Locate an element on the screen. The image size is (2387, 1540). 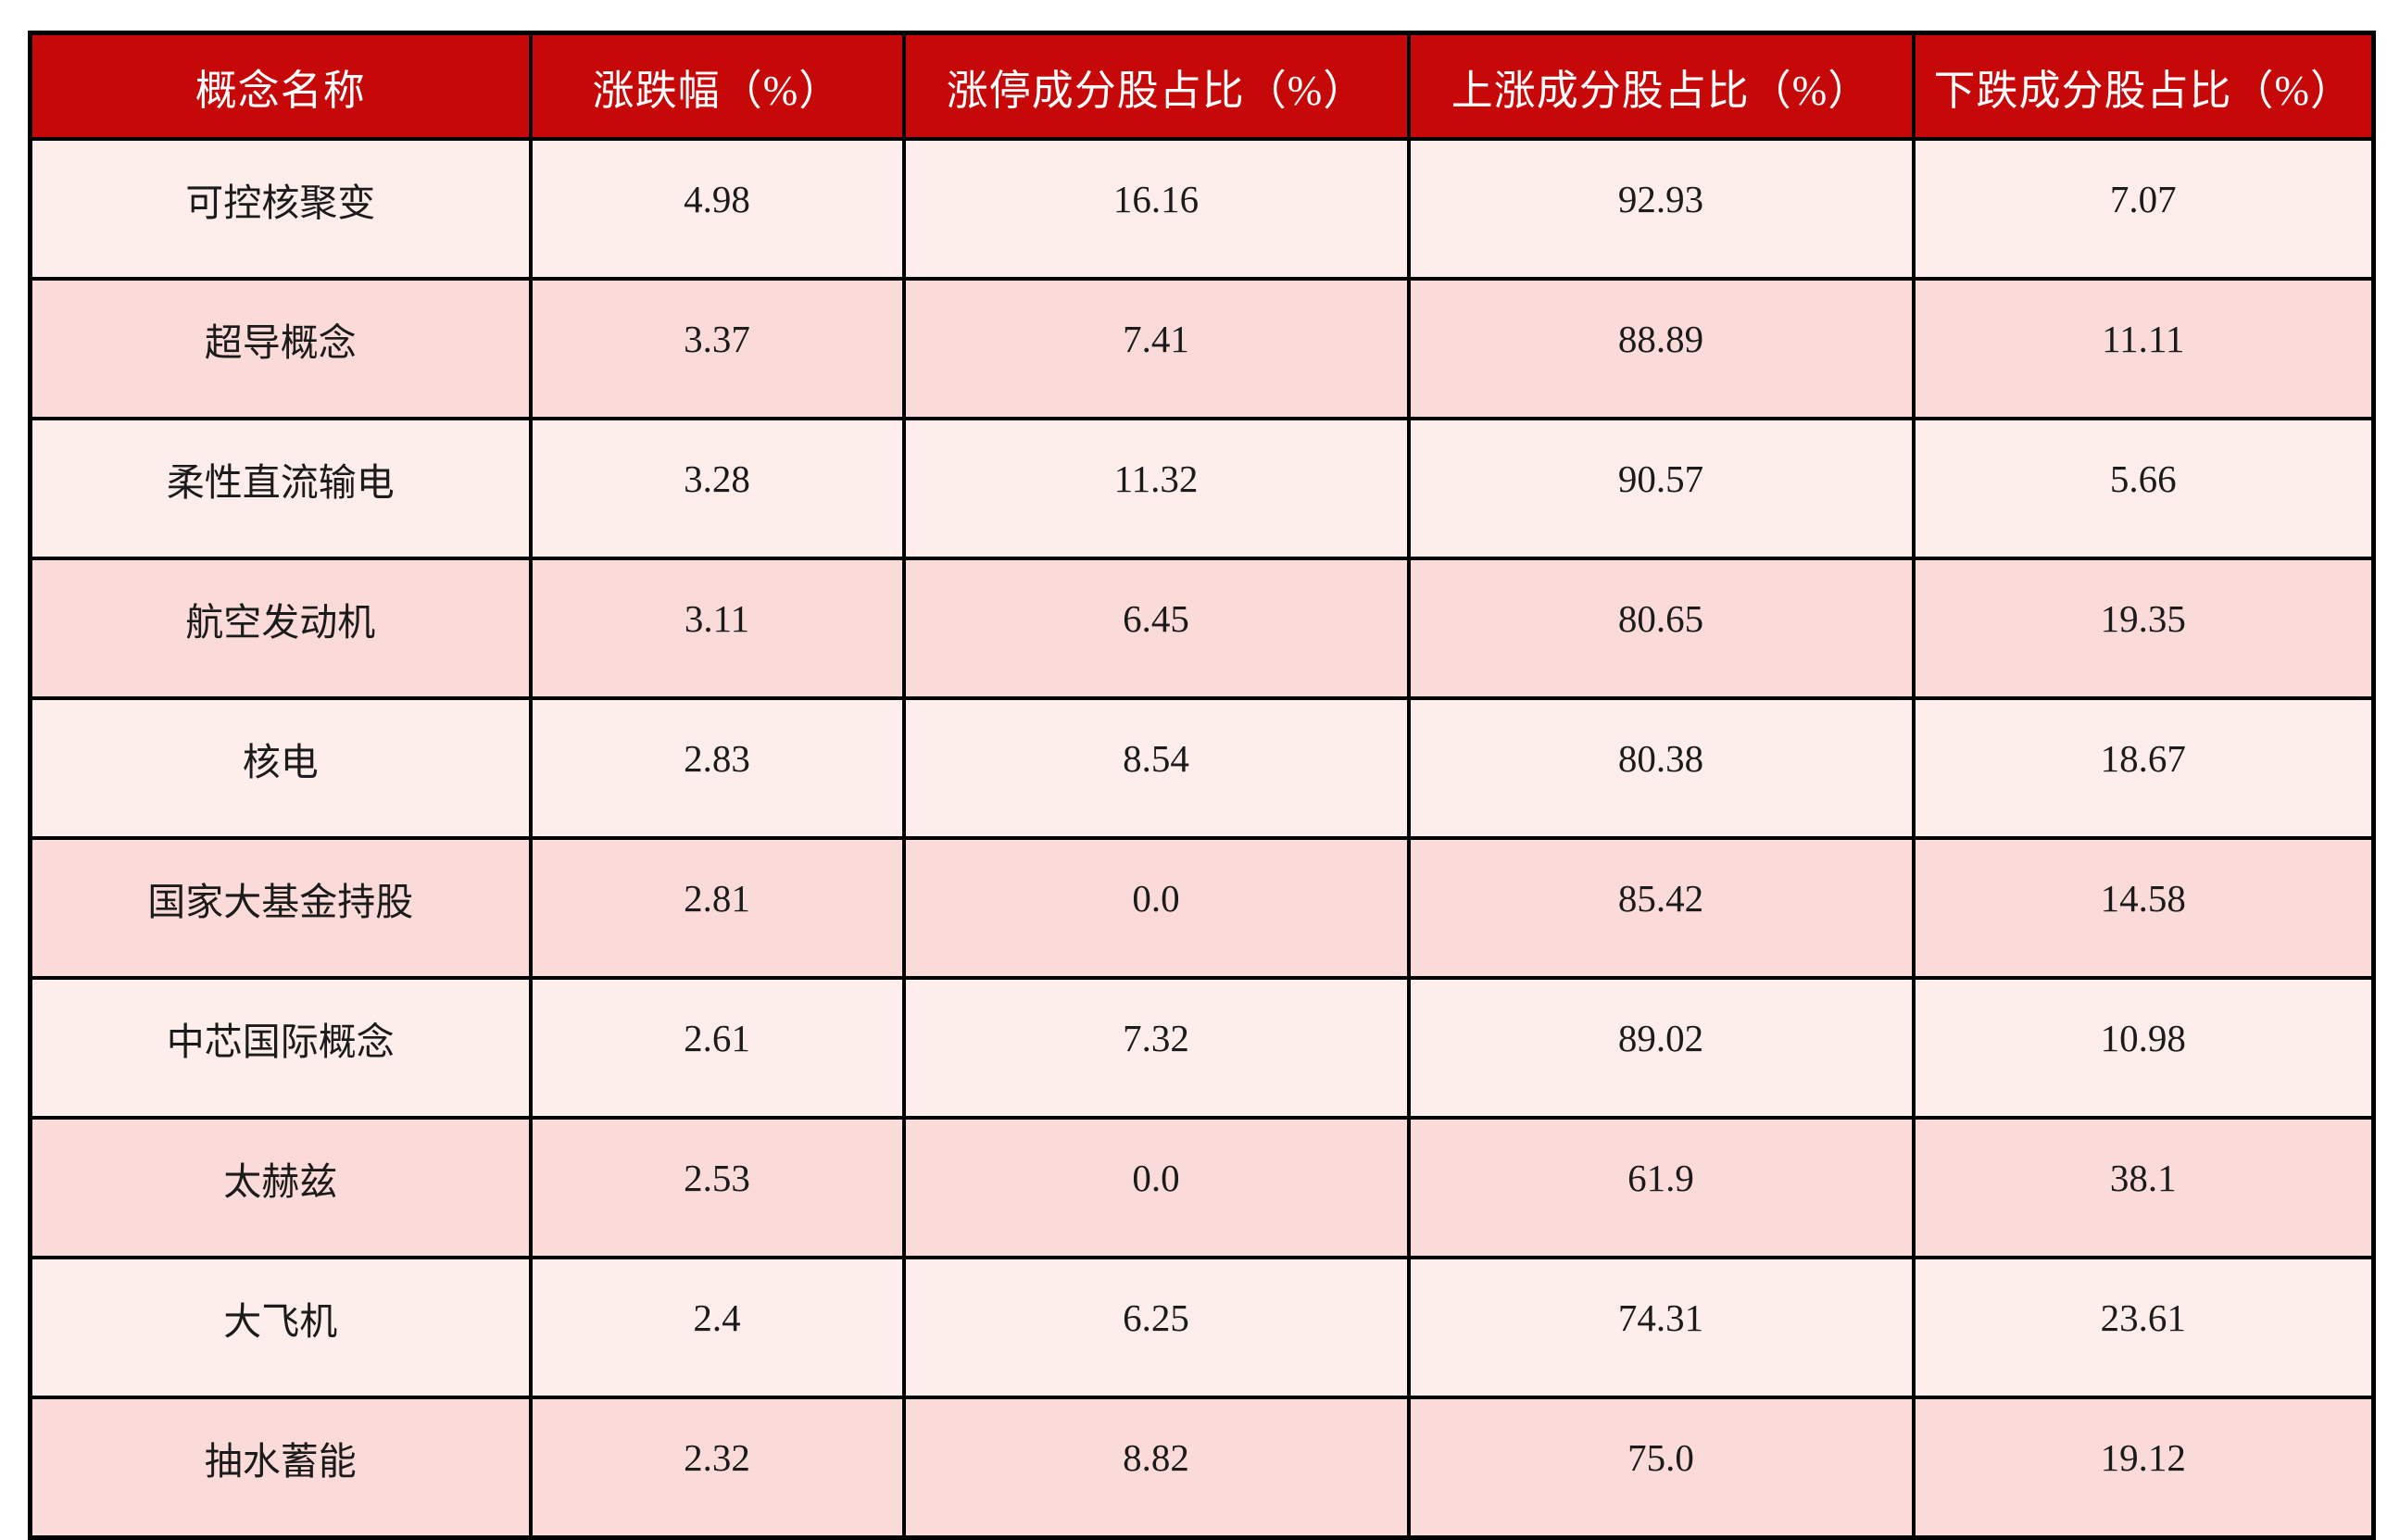
value-cell: 75.0 is located at coordinates (1661, 1468).